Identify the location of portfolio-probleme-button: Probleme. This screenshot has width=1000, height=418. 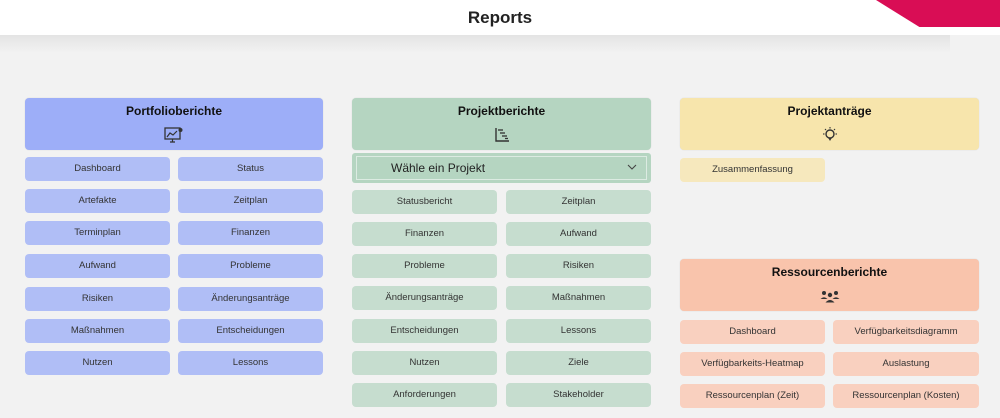
(250, 266).